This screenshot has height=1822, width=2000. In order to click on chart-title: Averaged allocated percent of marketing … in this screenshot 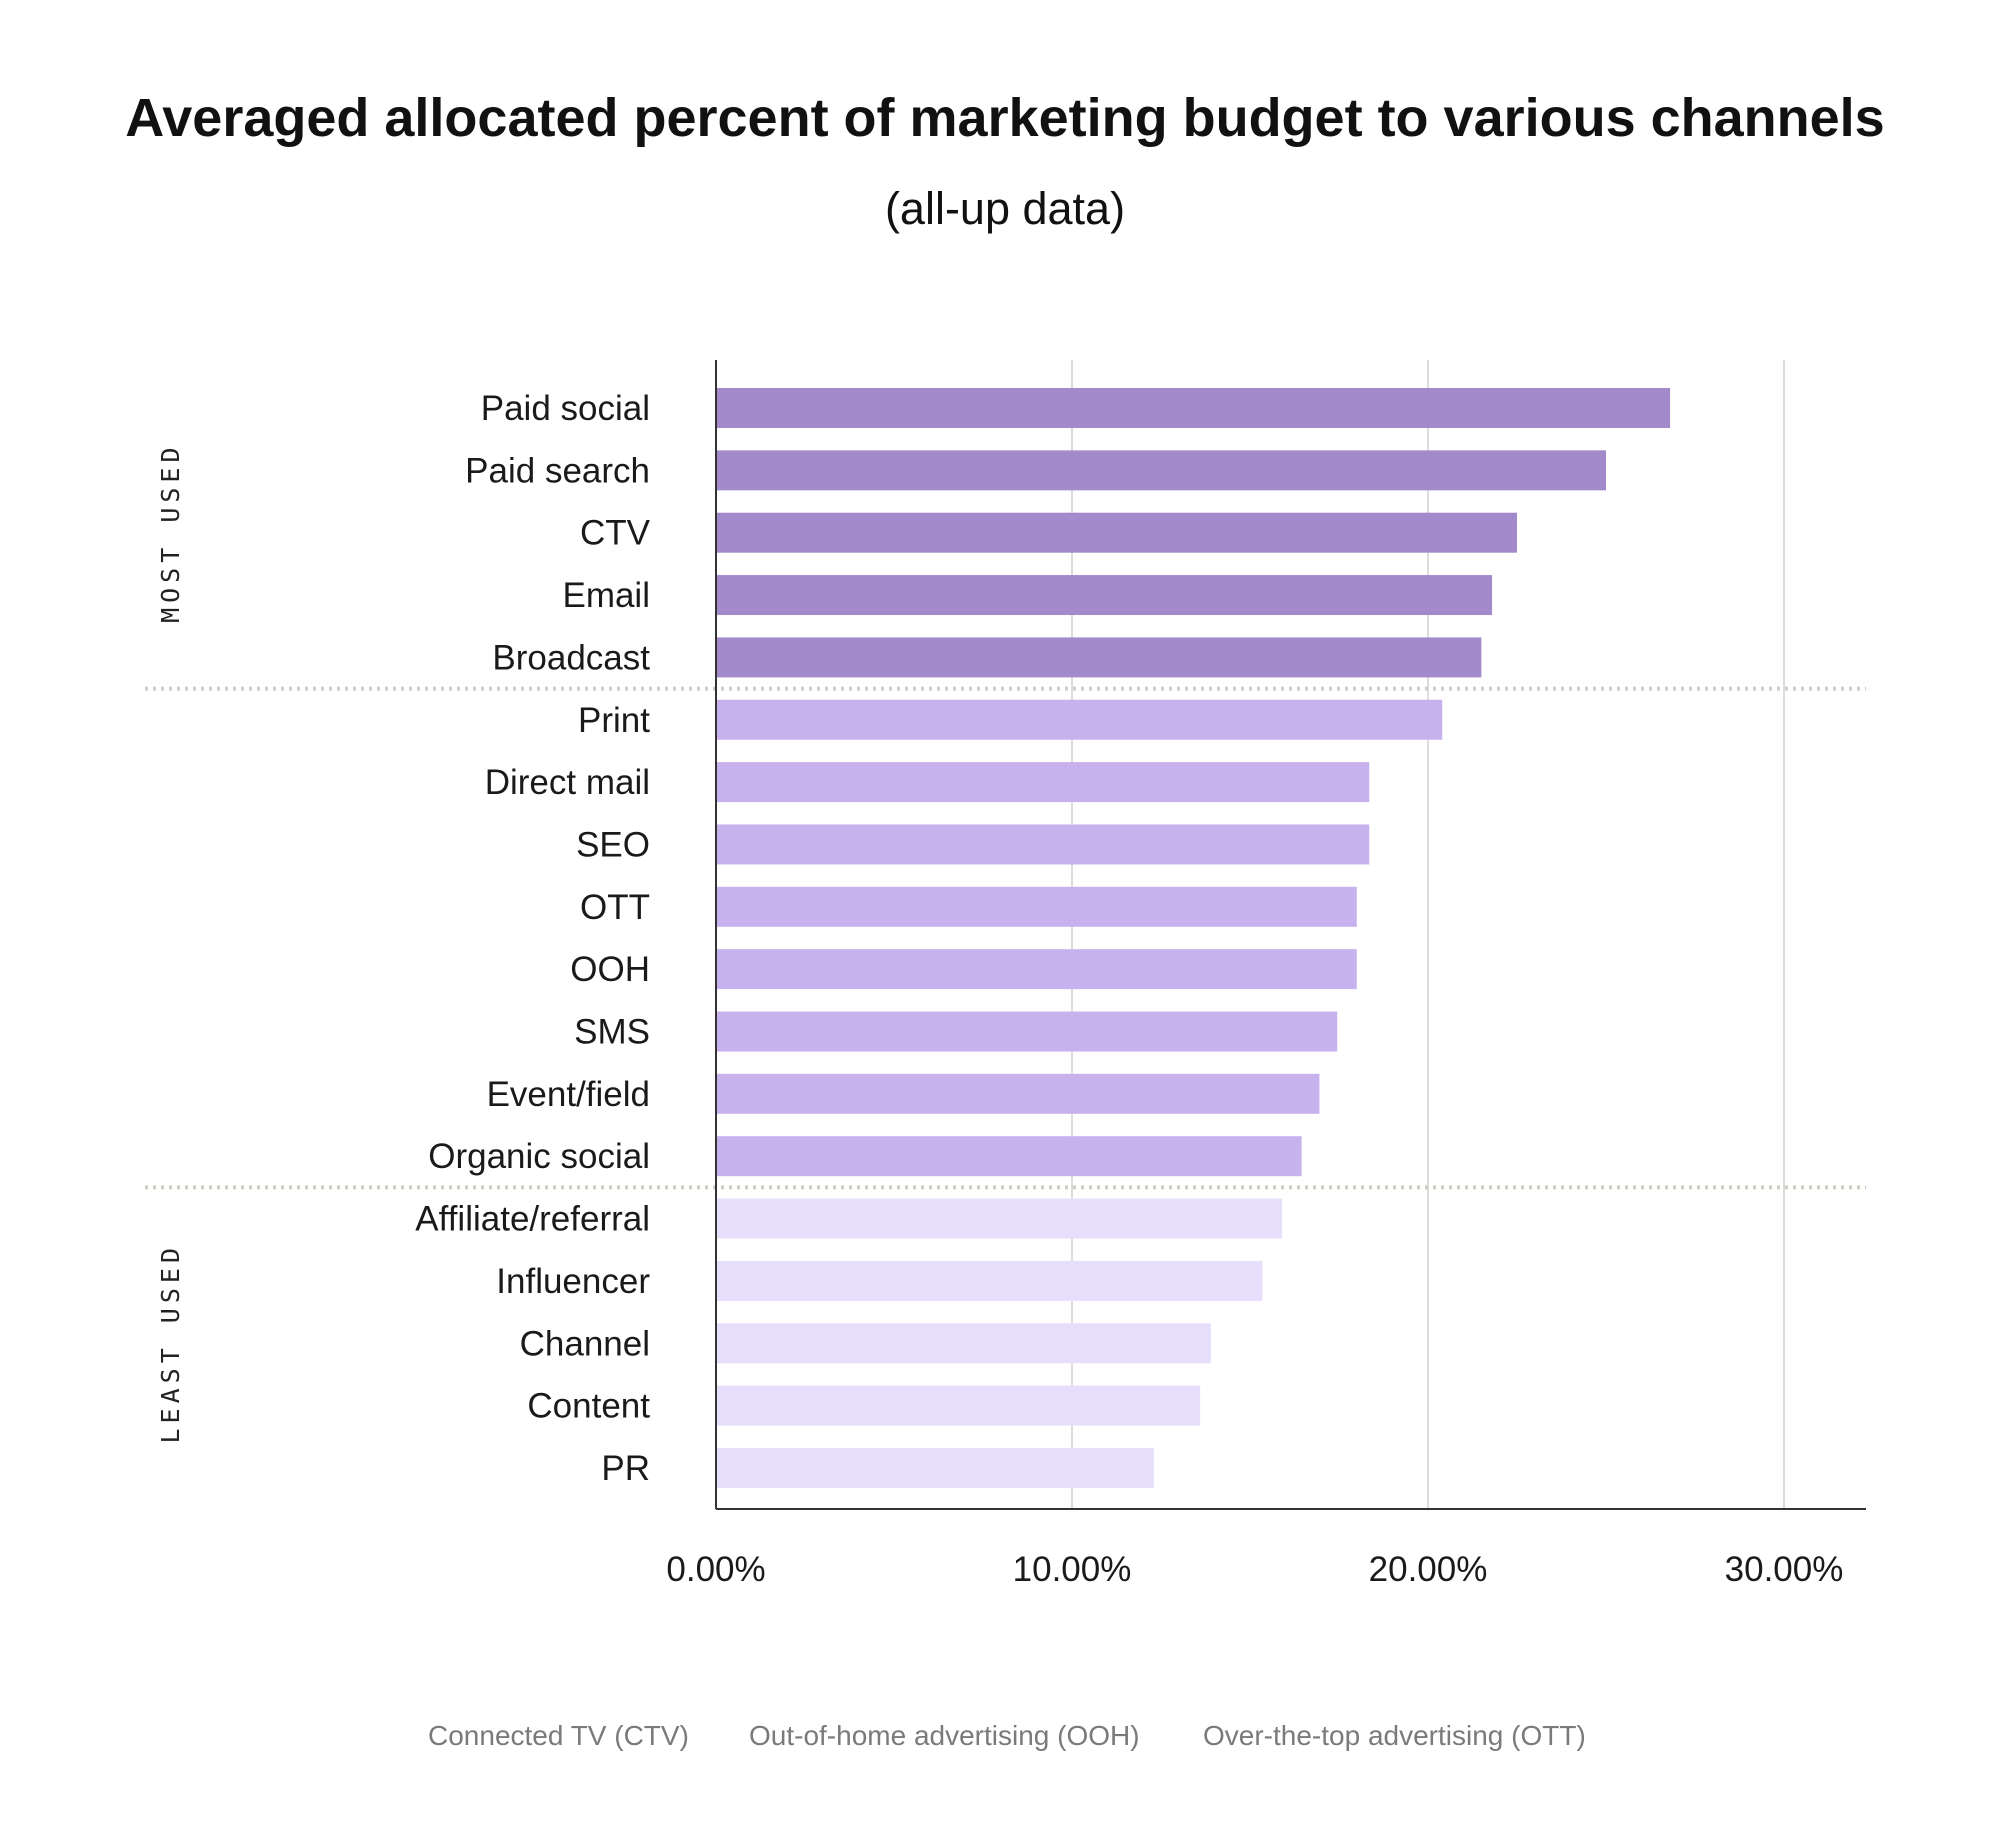, I will do `click(1004, 118)`.